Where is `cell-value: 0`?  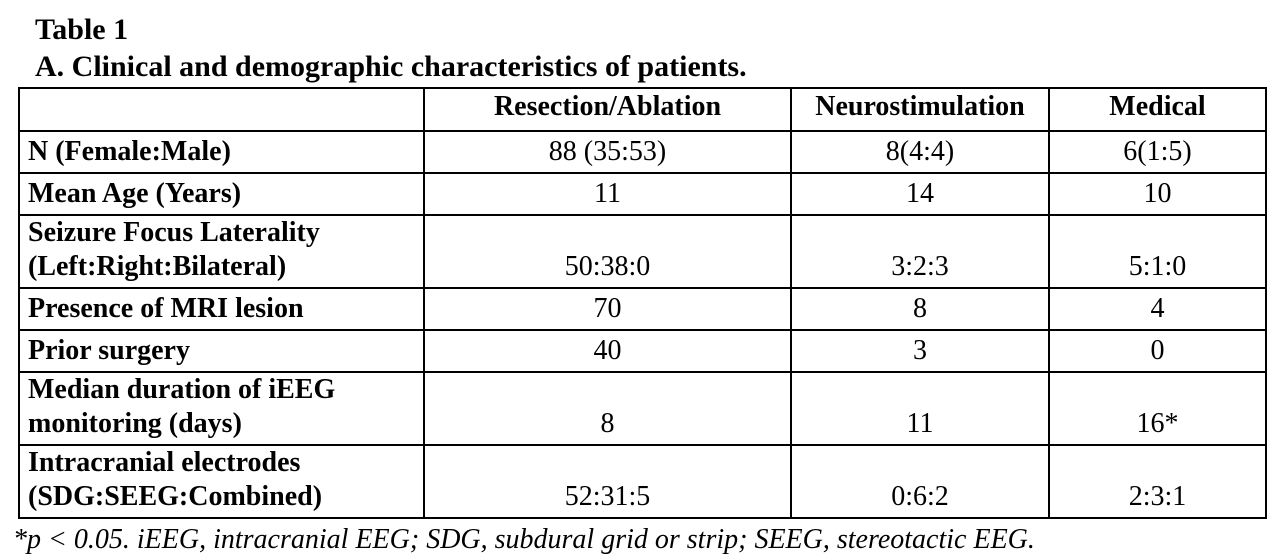 cell-value: 0 is located at coordinates (1157, 351).